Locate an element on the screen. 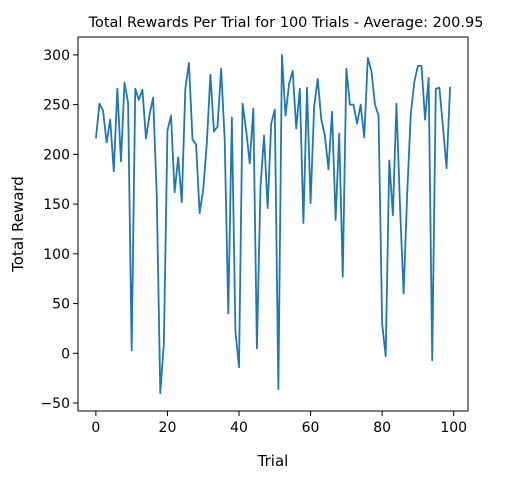  y-tick-label: 200 is located at coordinates (56, 155).